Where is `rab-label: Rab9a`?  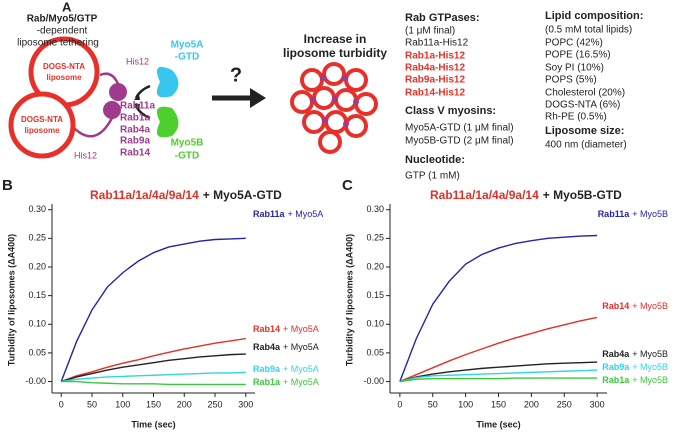
rab-label: Rab9a is located at coordinates (135, 141).